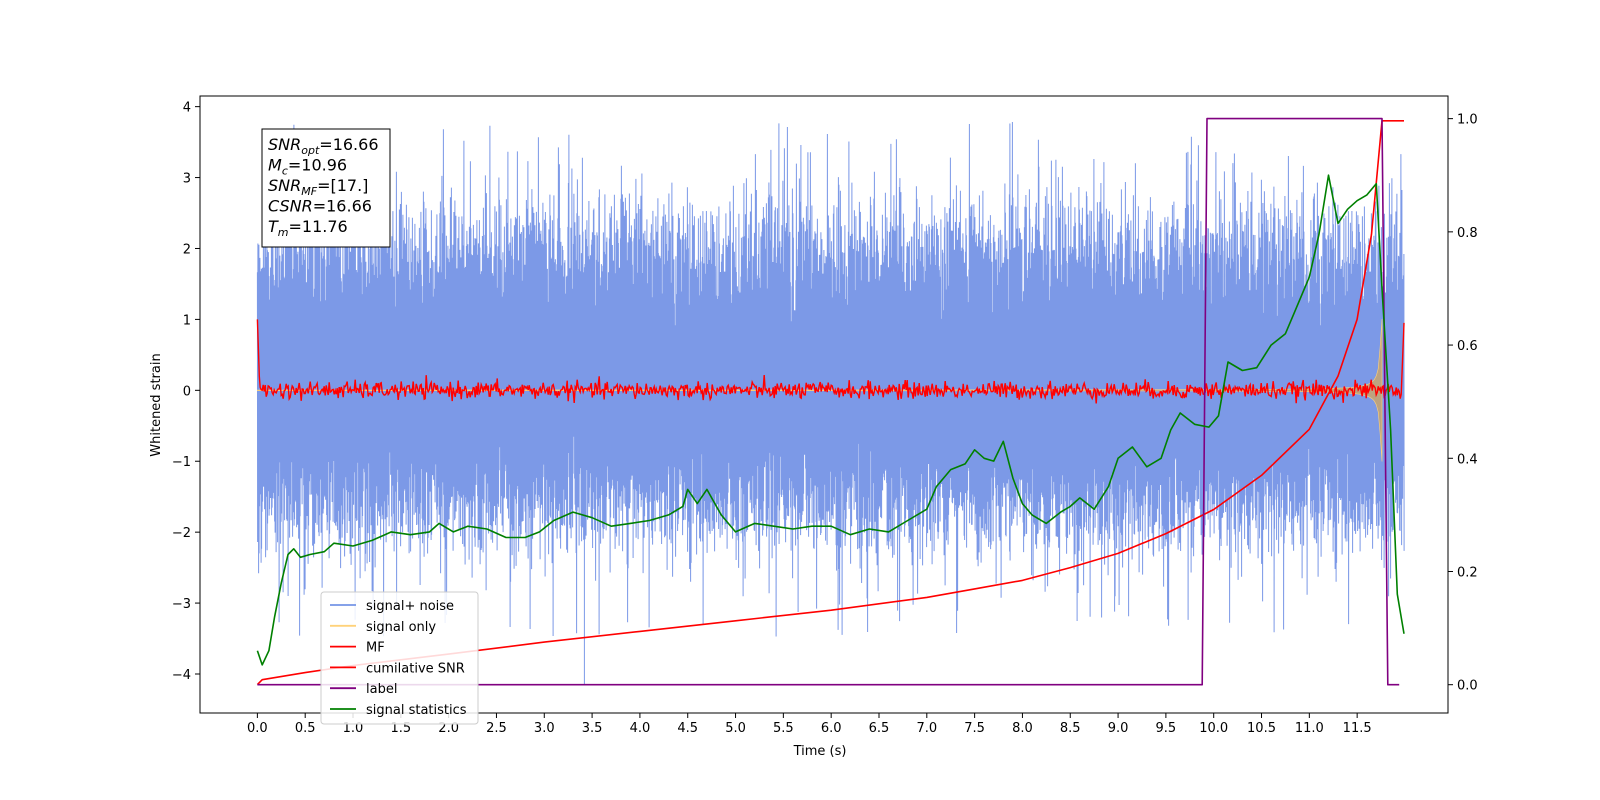  Describe the element at coordinates (375, 648) in the screenshot. I see `legend-label: MF` at that location.